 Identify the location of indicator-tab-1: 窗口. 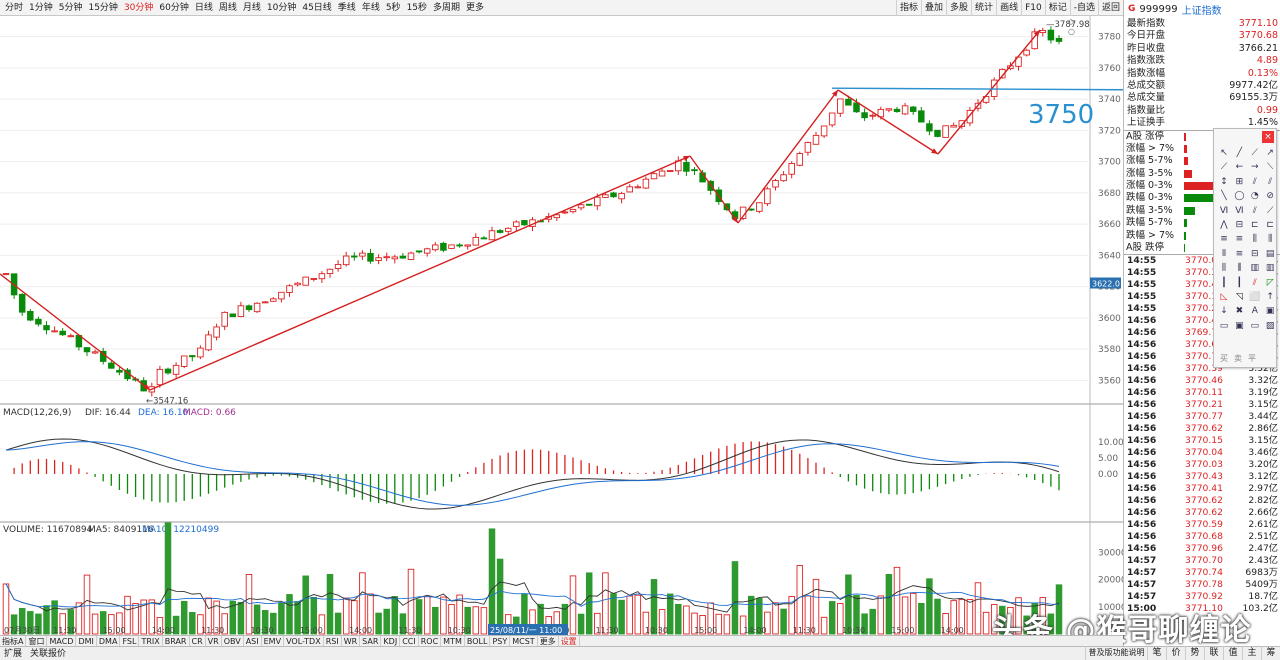
(36, 641).